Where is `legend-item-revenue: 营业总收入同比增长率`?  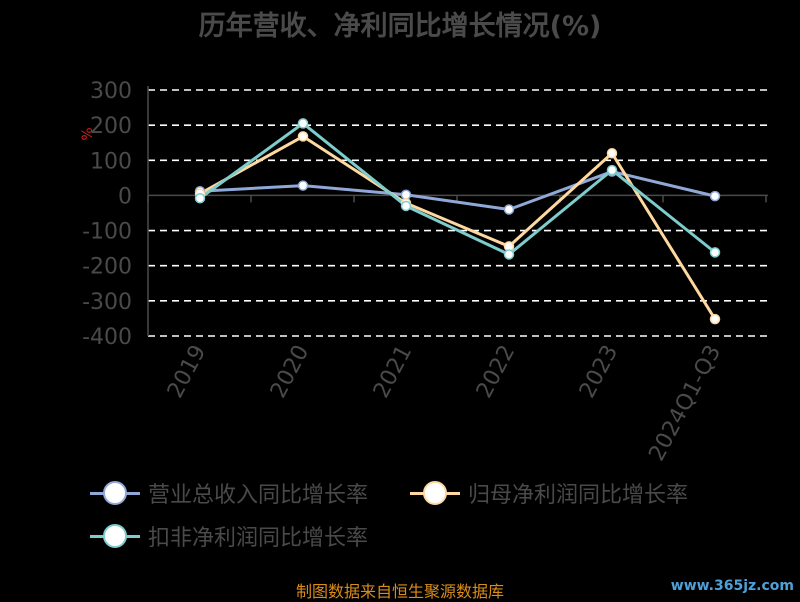 legend-item-revenue: 营业总收入同比增长率 is located at coordinates (229, 493).